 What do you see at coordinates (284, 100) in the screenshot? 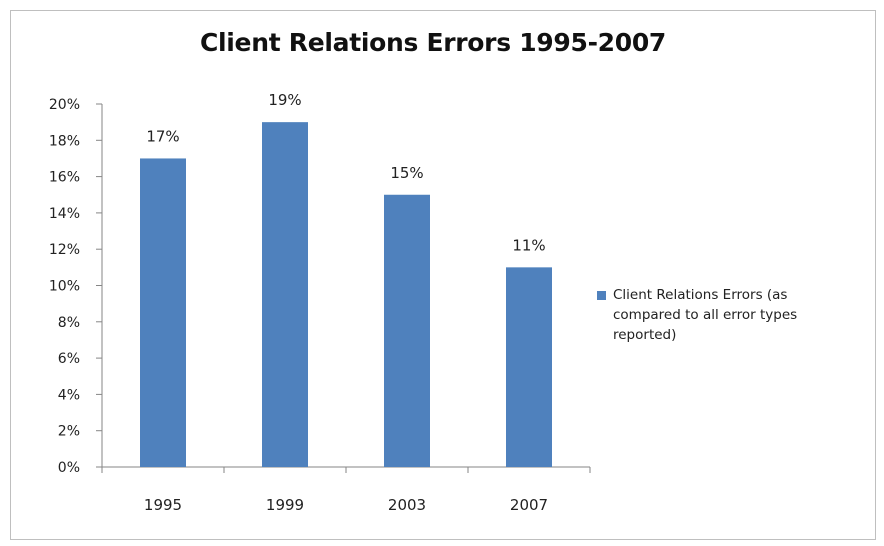
I see `data-label: 19%` at bounding box center [284, 100].